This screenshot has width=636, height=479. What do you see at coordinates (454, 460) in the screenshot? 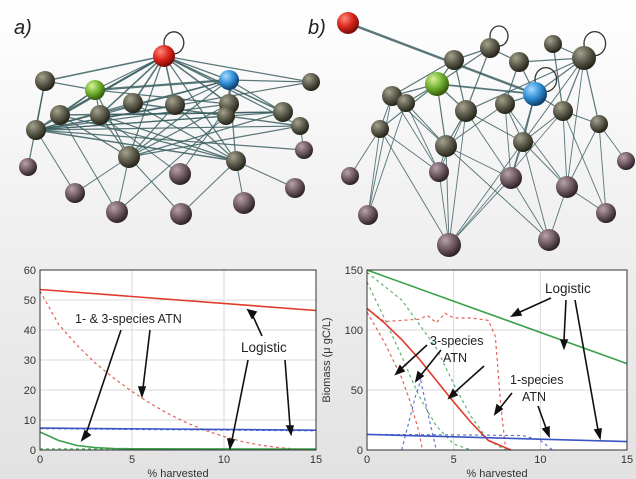
I see `chart-b-xtick-label: 5` at bounding box center [454, 460].